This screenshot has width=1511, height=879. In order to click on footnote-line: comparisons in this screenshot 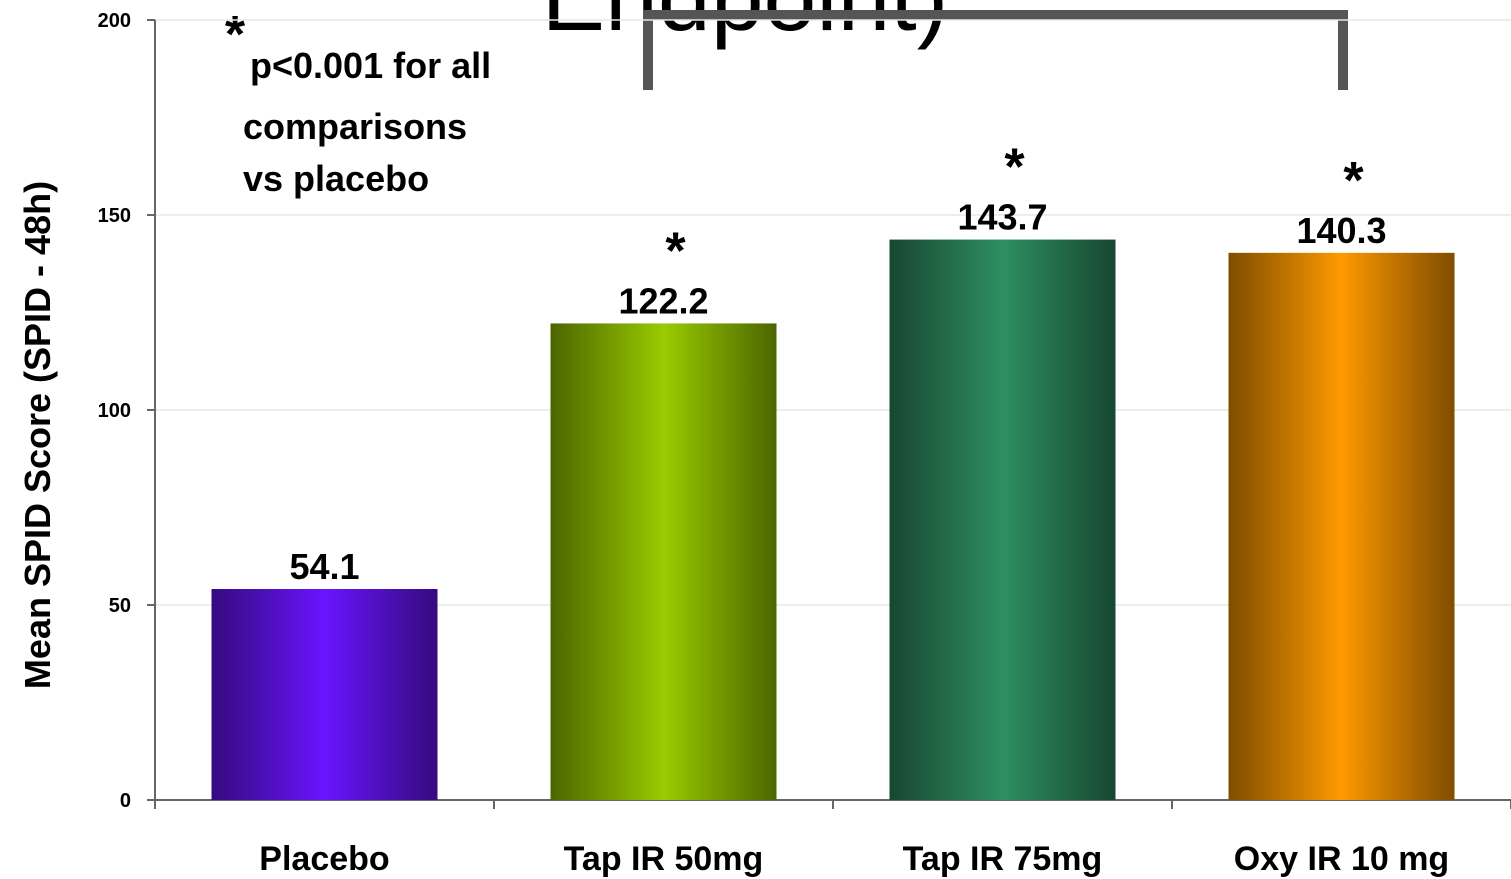, I will do `click(355, 126)`.